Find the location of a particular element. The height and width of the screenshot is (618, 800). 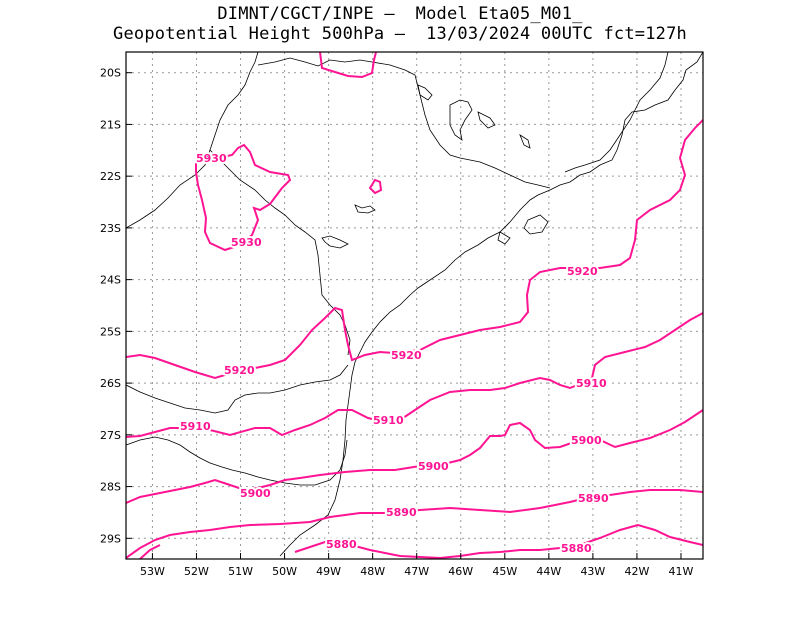

y-tick-label: 24S is located at coordinates (110, 280).